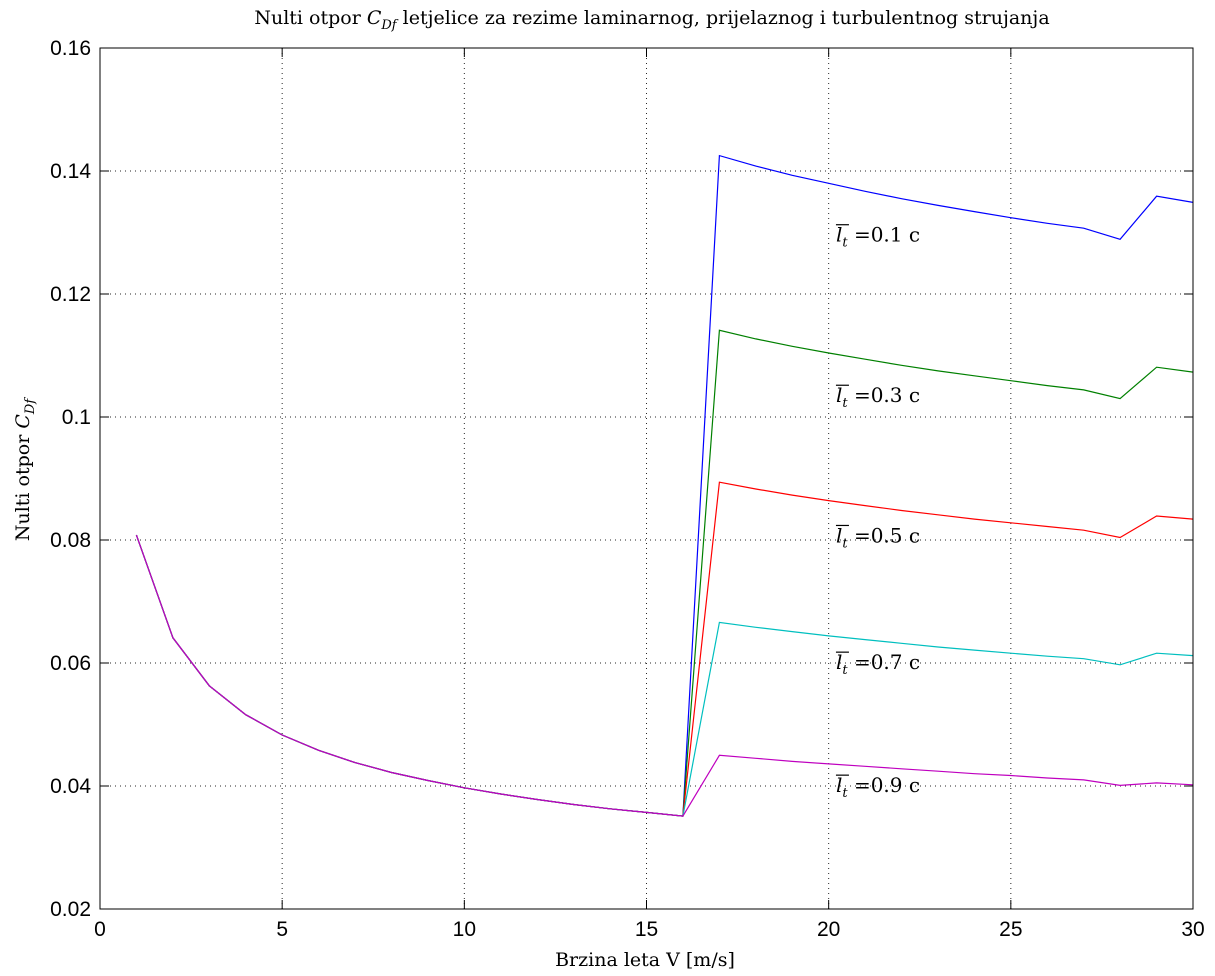 This screenshot has height=976, width=1215. I want to click on x-tick-label: 30, so click(1192, 929).